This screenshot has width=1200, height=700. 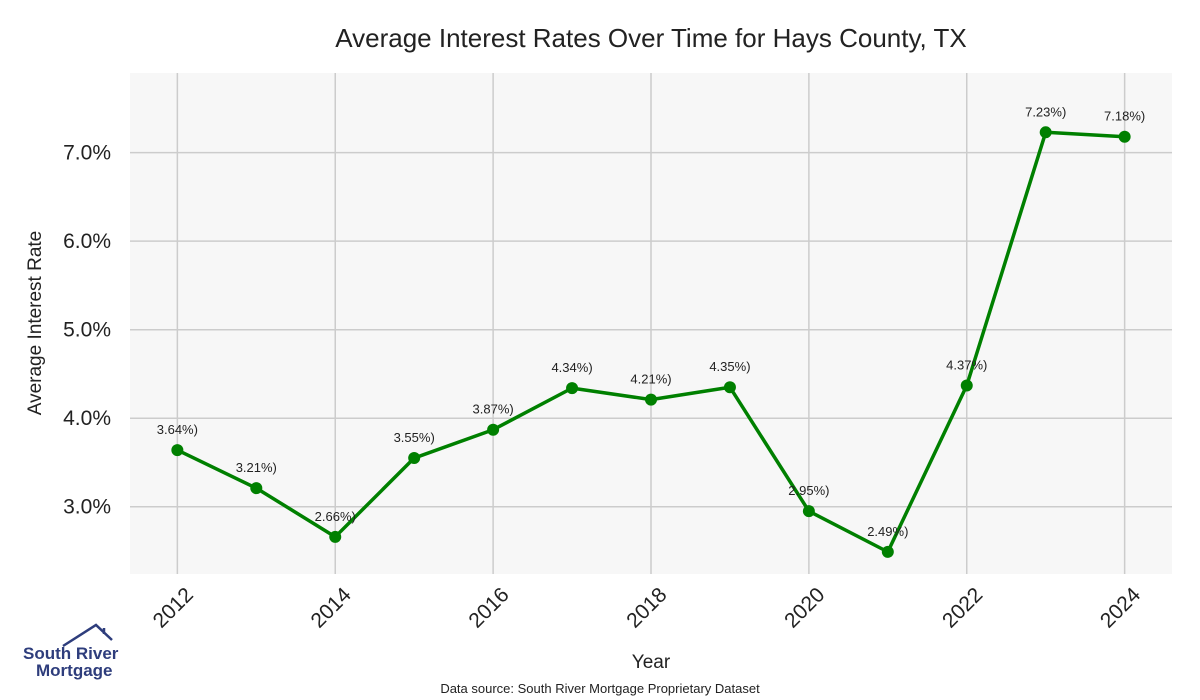 I want to click on x-axis-ticks: 2012 2014 2016 2018 2020 2022 2024, so click(x=647, y=608).